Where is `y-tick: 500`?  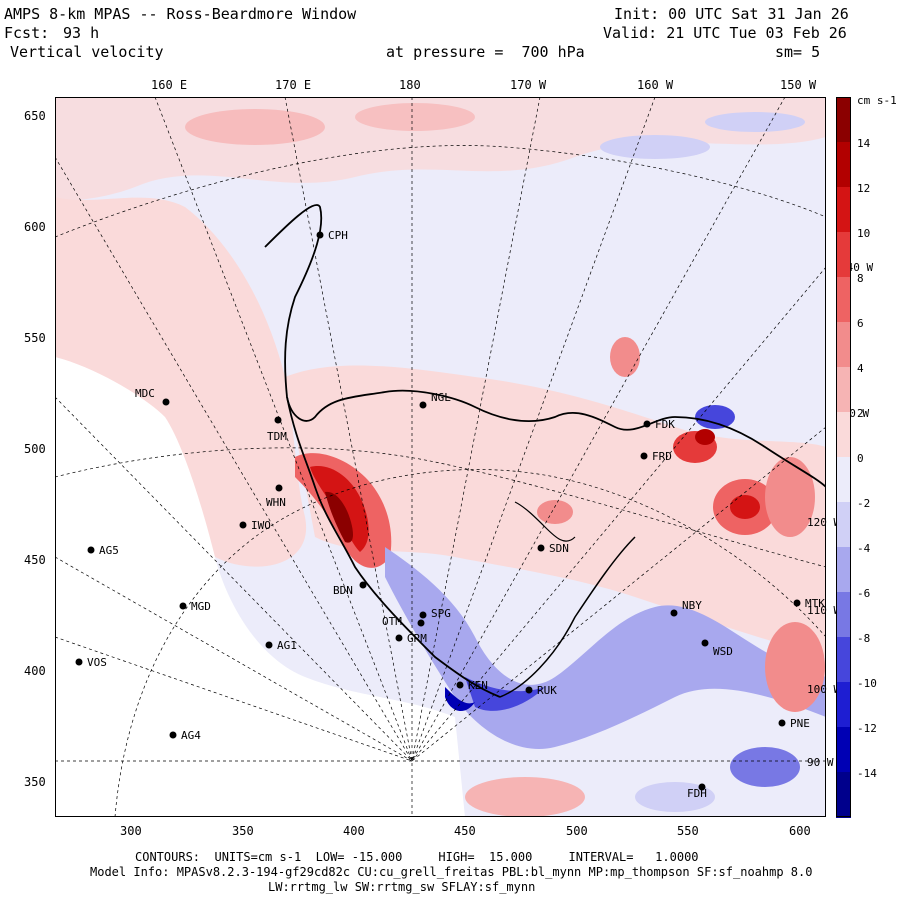 y-tick: 500 is located at coordinates (35, 449).